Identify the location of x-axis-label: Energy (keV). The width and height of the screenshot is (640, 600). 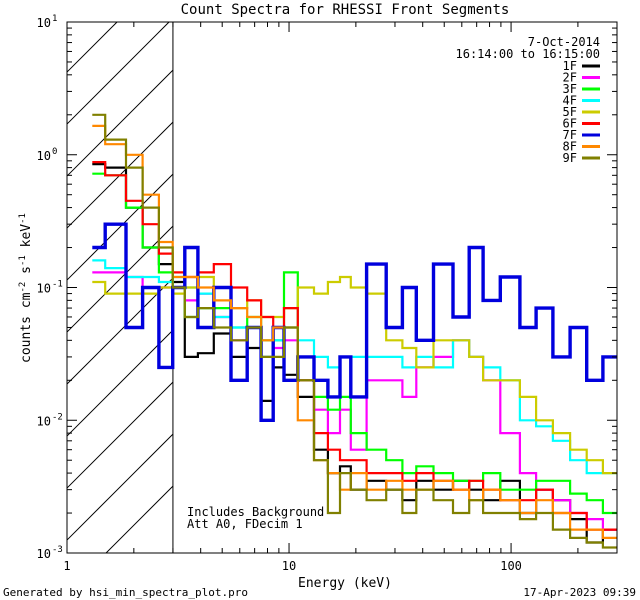
(345, 583).